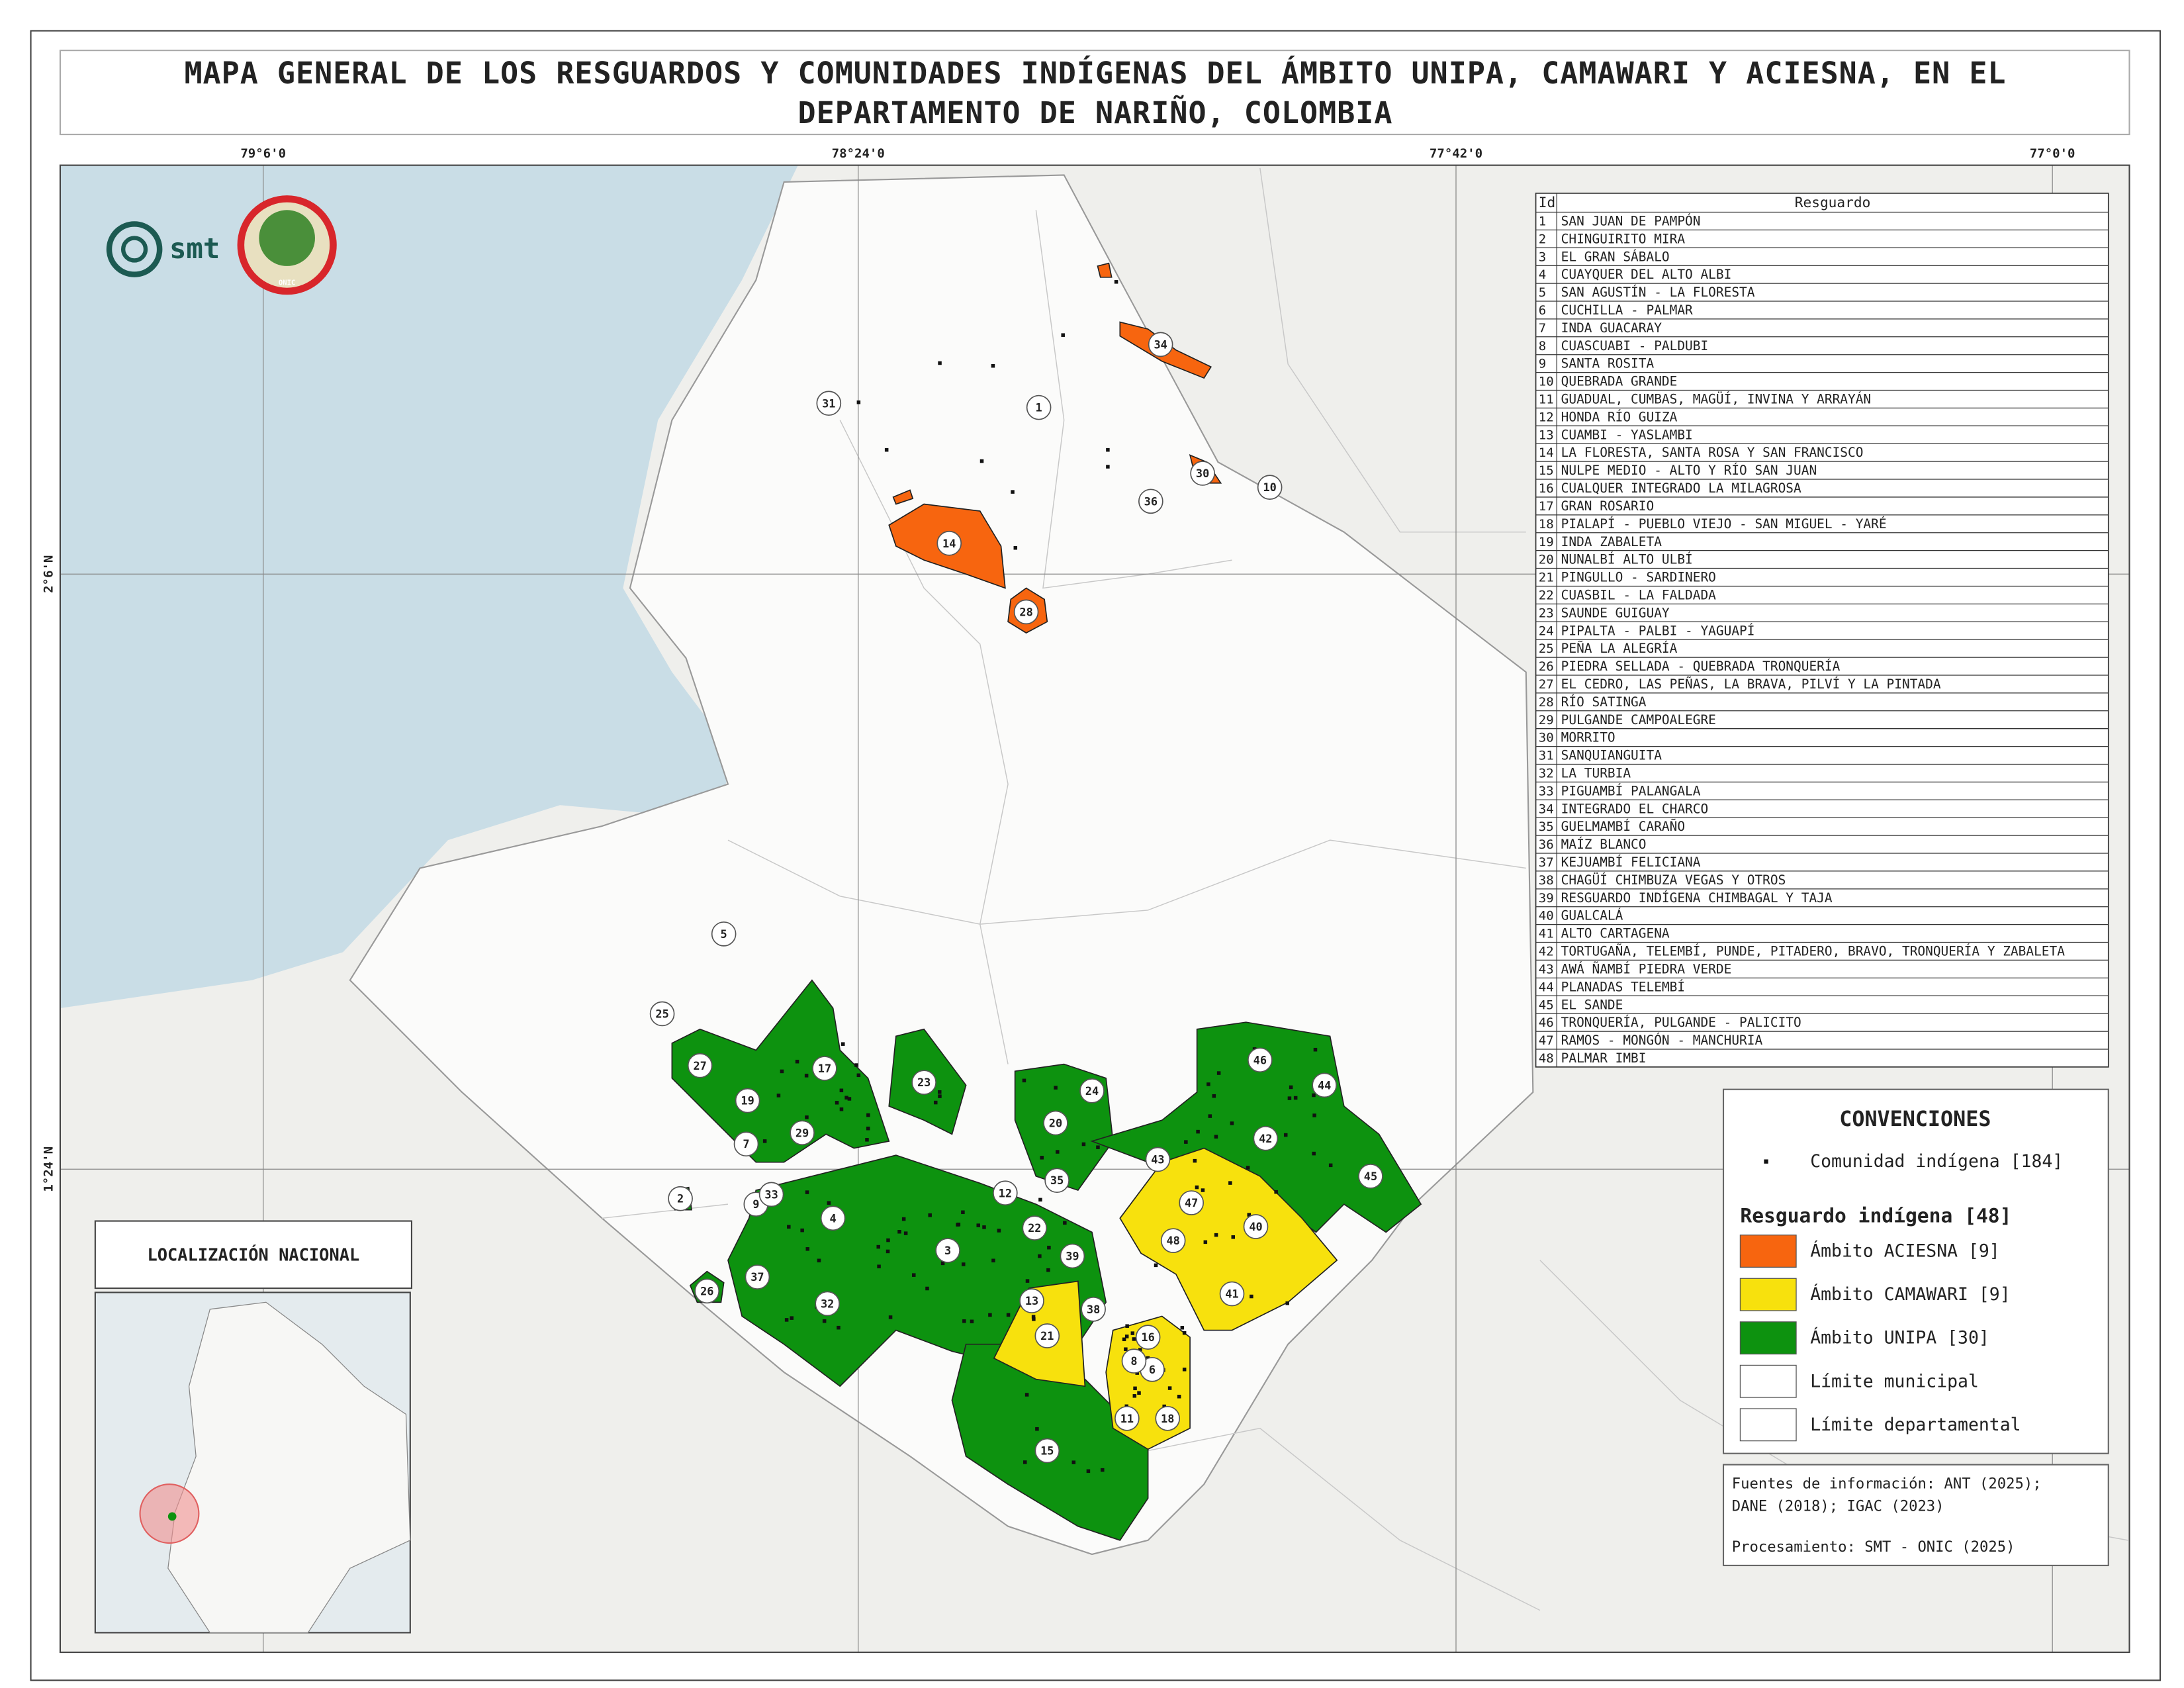 Image resolution: width=2184 pixels, height=1688 pixels. I want to click on table-name: QUEBRADA GRANDE, so click(1619, 381).